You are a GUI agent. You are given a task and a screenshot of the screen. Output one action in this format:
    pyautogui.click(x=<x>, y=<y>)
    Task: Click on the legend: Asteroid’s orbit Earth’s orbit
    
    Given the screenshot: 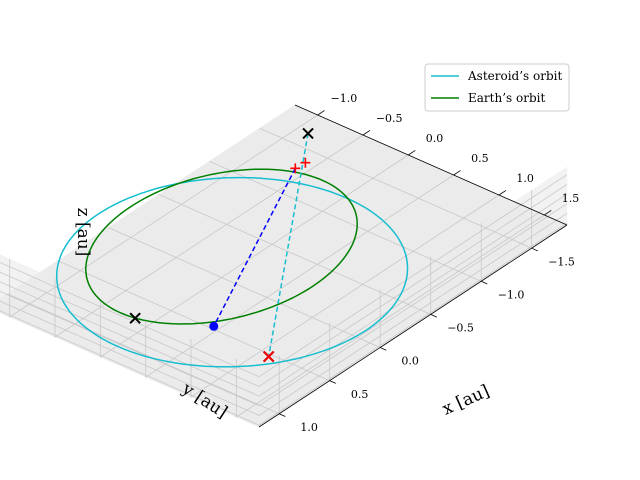 What is the action you would take?
    pyautogui.click(x=497, y=87)
    